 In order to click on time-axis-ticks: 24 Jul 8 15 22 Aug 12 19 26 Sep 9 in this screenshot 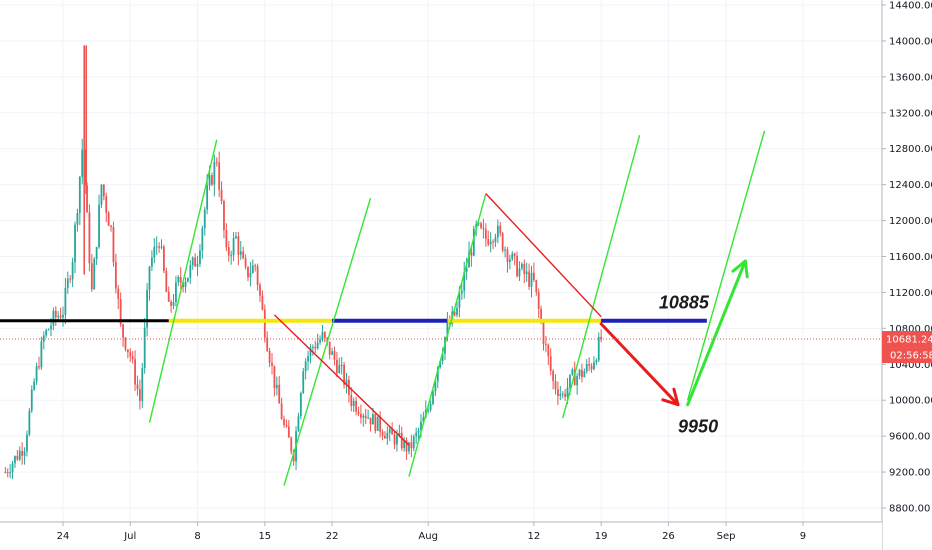, I will do `click(431, 532)`.